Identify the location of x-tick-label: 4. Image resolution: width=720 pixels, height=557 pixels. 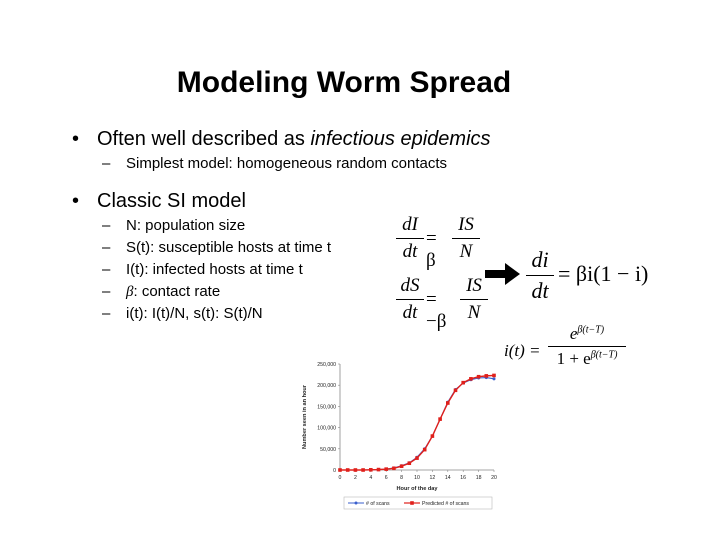
(370, 478).